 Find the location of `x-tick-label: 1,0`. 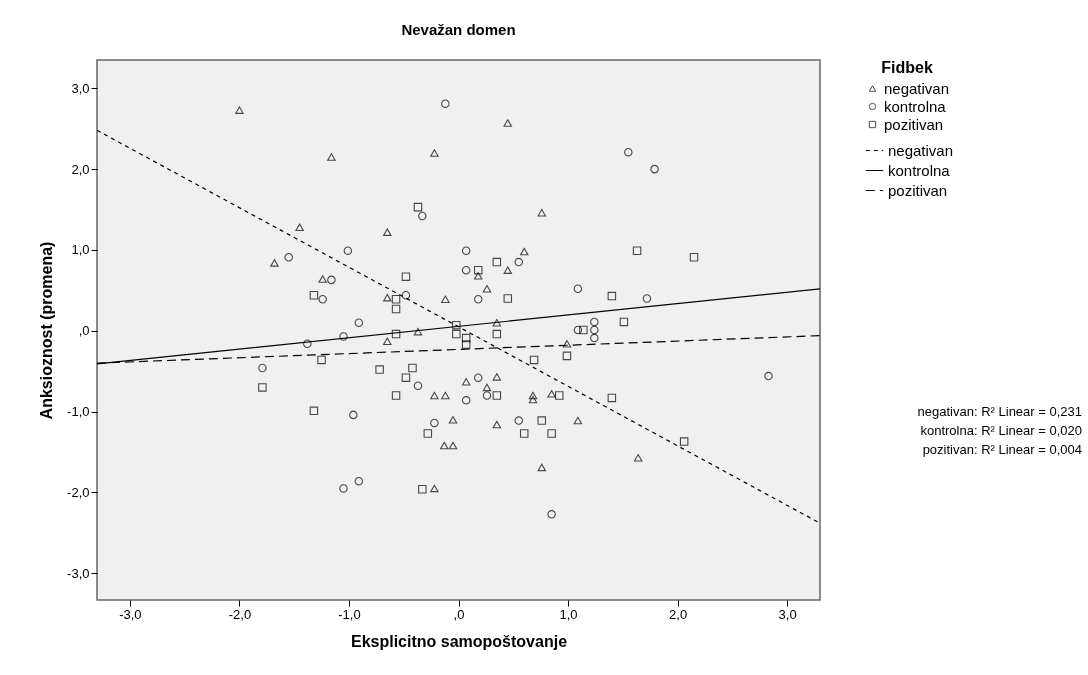

x-tick-label: 1,0 is located at coordinates (568, 614).